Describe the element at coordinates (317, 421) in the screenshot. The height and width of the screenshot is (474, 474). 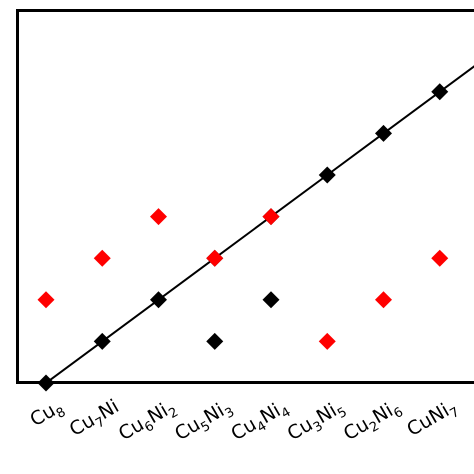
I see `x-tick-label-5: Cu3Ni5` at that location.